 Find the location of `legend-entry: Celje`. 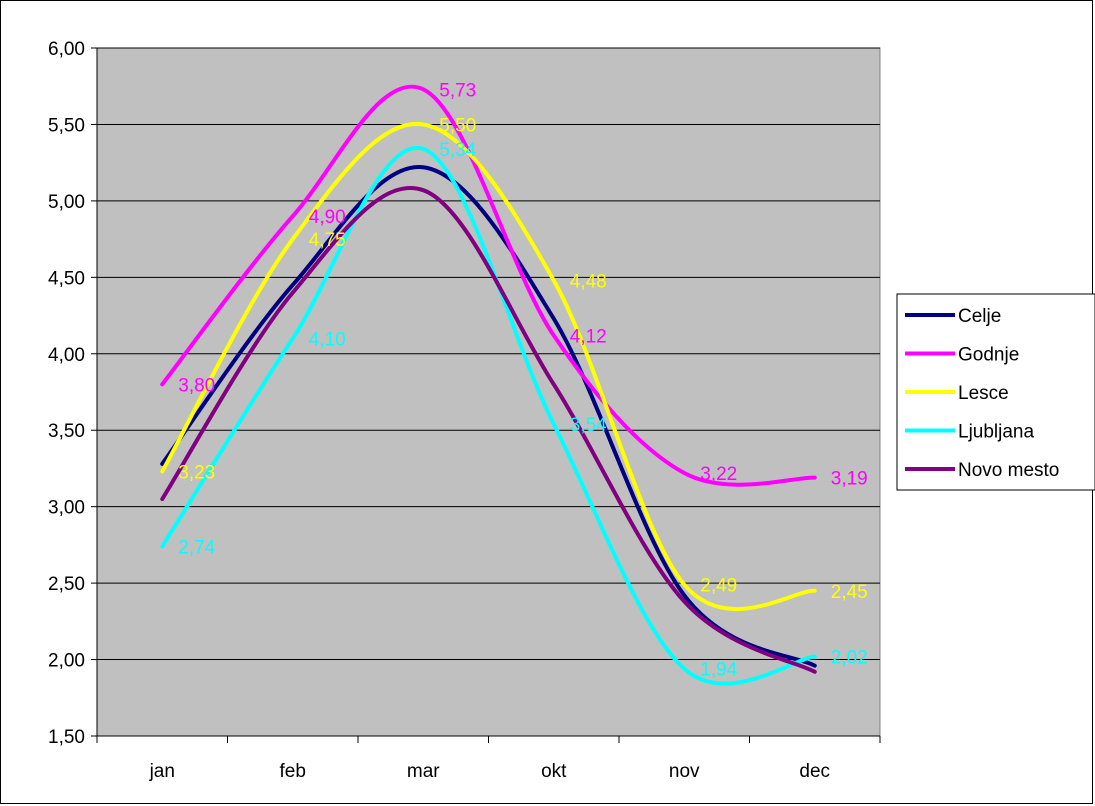

legend-entry: Celje is located at coordinates (979, 316).